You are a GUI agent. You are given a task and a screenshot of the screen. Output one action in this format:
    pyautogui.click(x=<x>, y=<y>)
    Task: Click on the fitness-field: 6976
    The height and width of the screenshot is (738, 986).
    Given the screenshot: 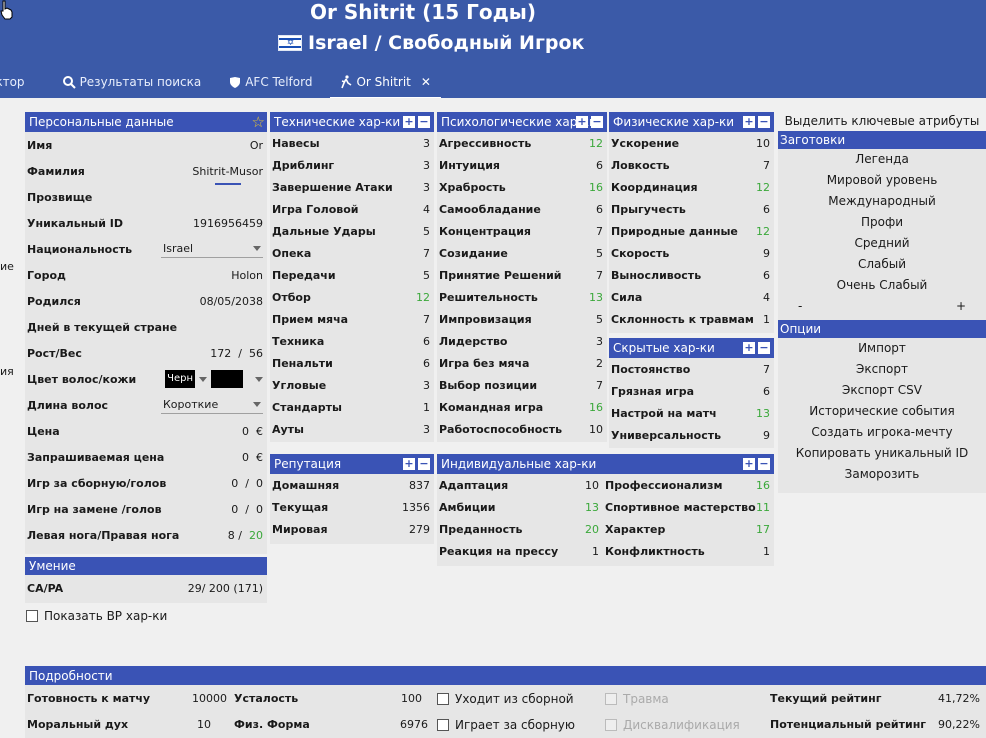 What is the action you would take?
    pyautogui.click(x=414, y=724)
    